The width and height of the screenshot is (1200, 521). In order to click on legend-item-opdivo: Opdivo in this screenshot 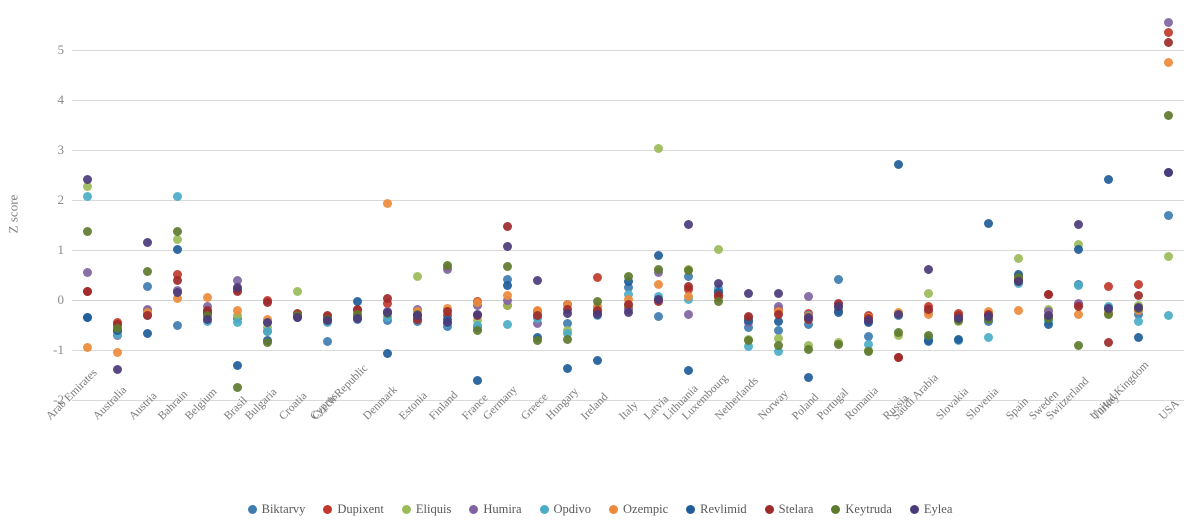, I will do `click(565, 509)`.